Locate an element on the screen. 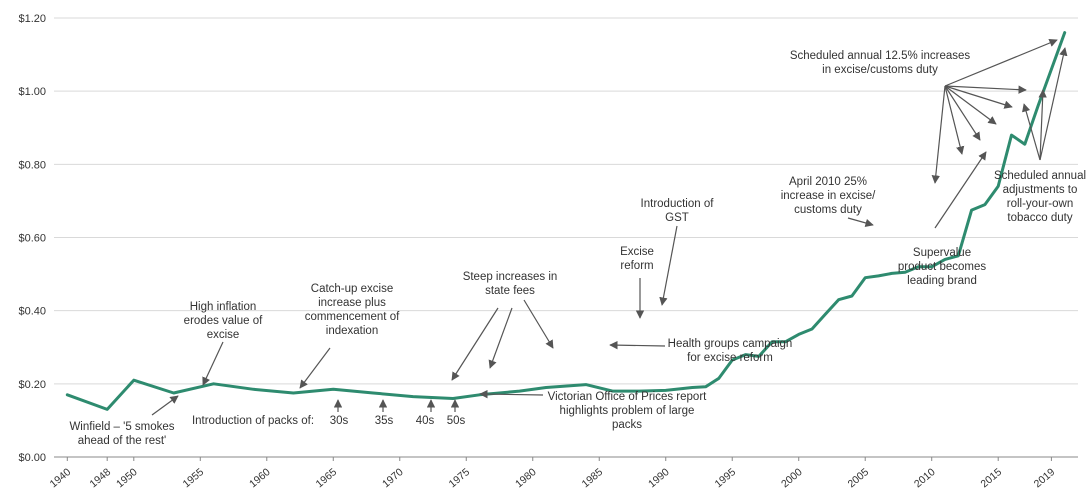 The image size is (1088, 496). annotation-line: increase in excise/ is located at coordinates (828, 196).